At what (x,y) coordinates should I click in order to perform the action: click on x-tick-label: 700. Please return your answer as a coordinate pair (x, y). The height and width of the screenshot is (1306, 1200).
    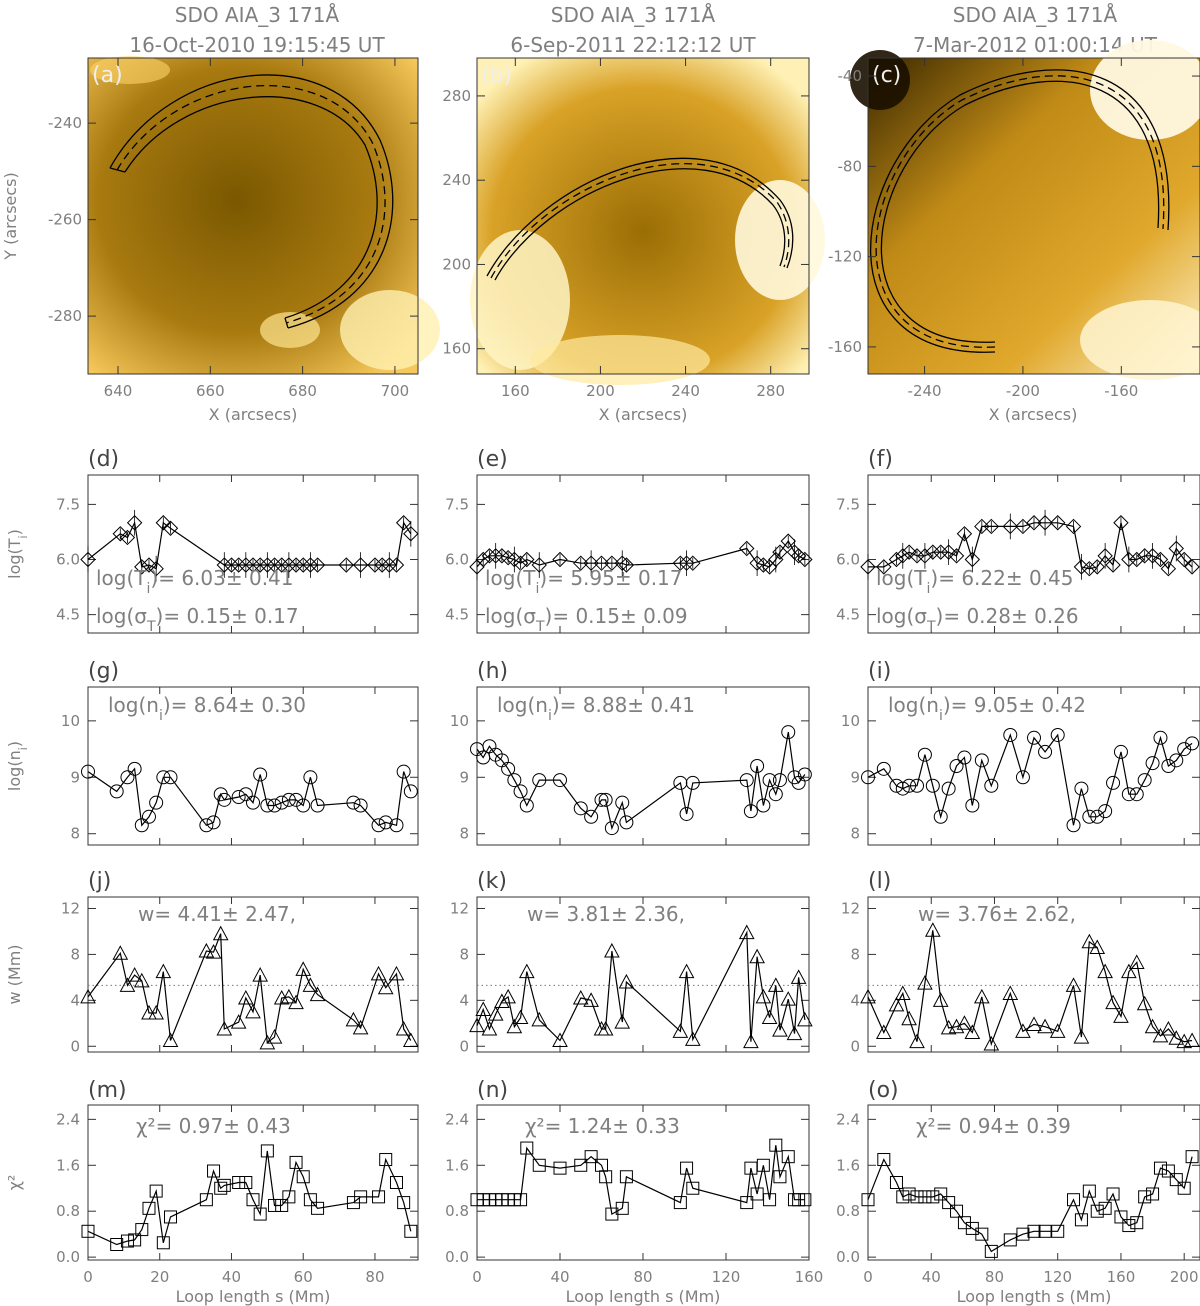
    Looking at the image, I should click on (395, 391).